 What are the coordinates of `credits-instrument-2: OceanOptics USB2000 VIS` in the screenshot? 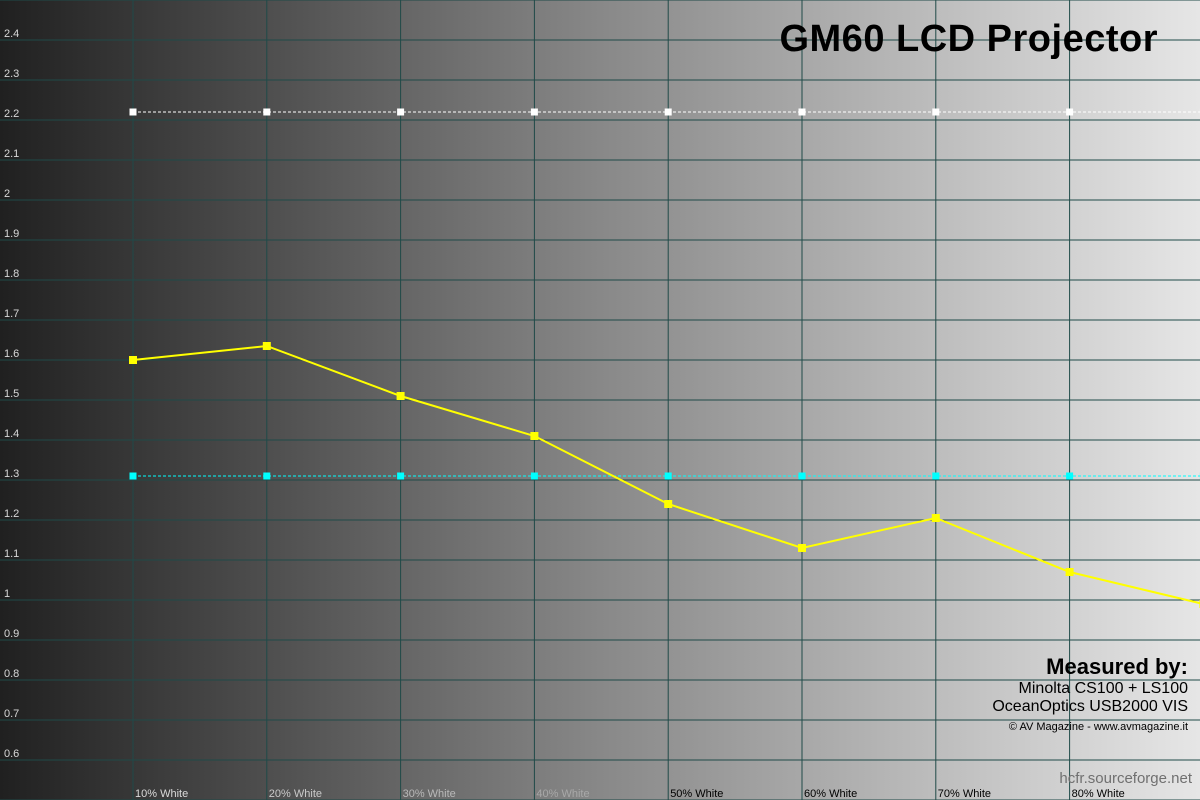 It's located at (1090, 706).